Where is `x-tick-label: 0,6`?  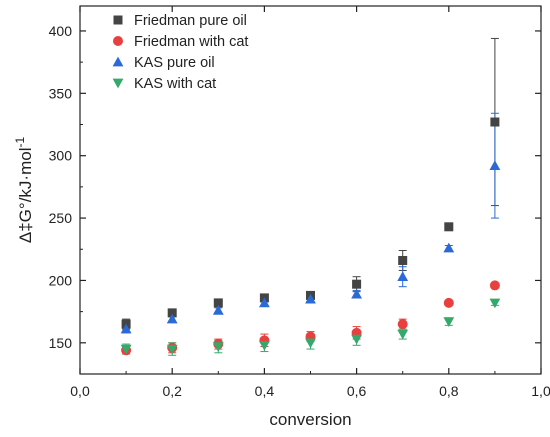
x-tick-label: 0,6 is located at coordinates (357, 391).